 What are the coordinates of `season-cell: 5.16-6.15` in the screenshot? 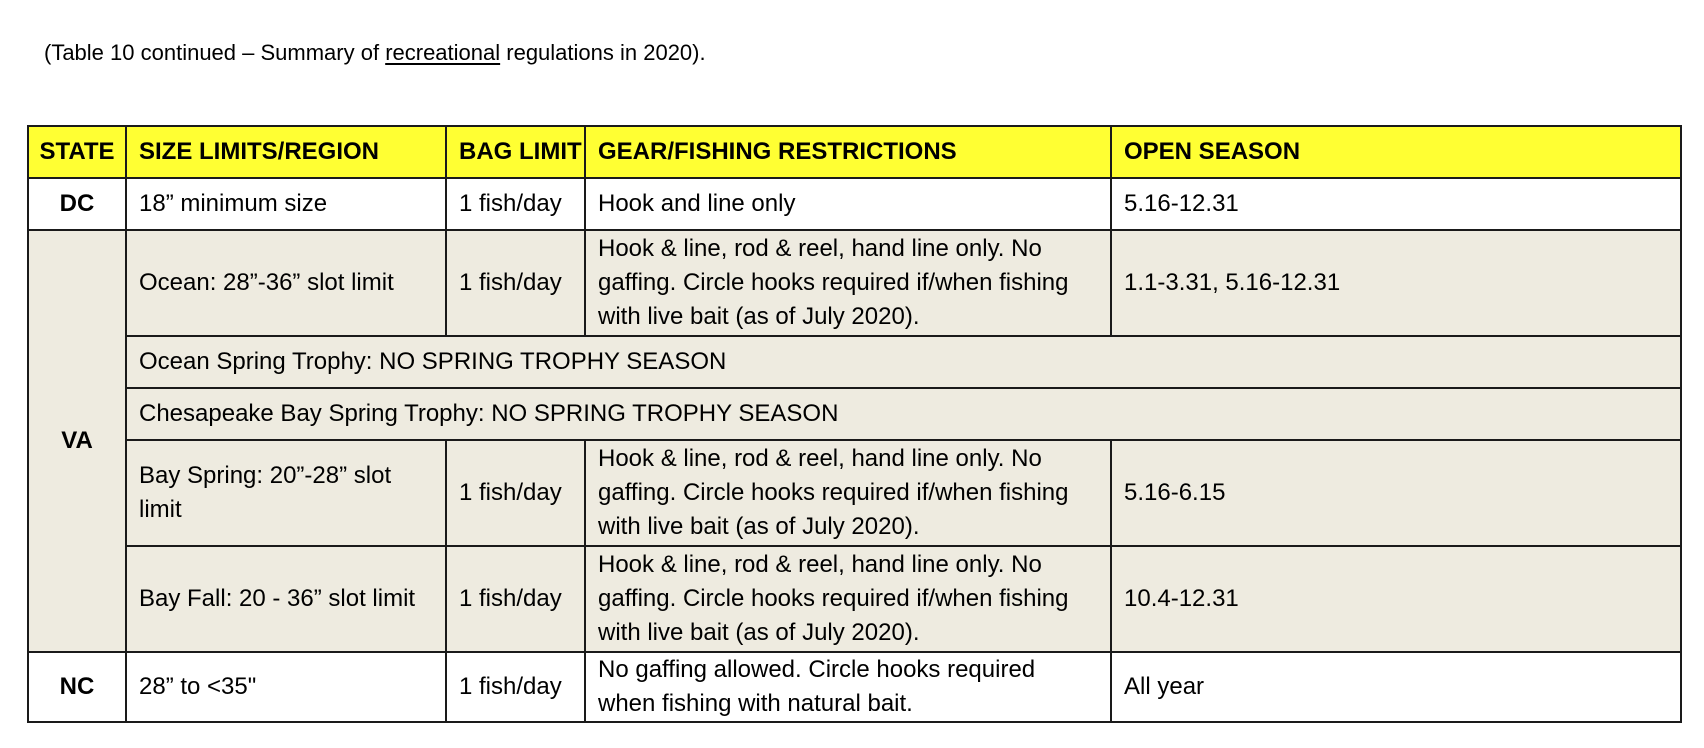 It's located at (1396, 493).